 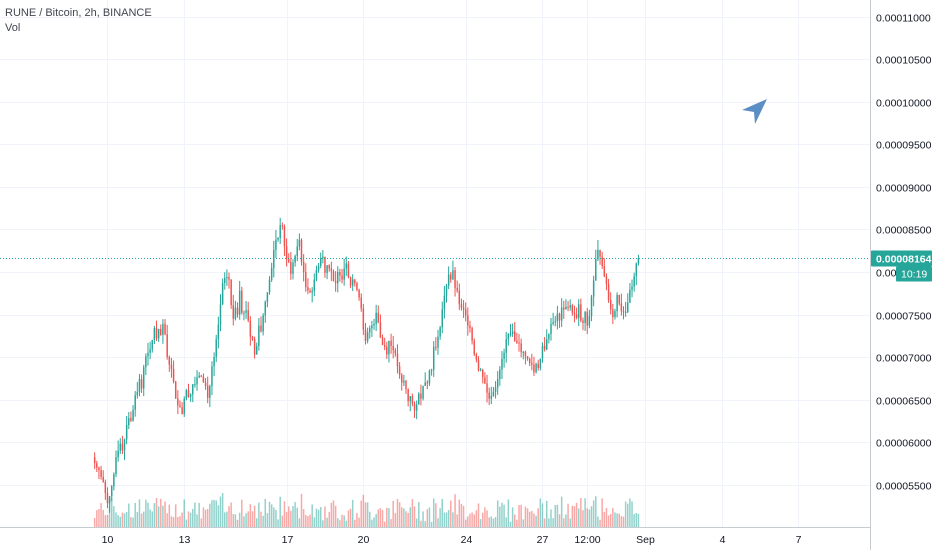 What do you see at coordinates (78, 13) in the screenshot?
I see `symbol-title: RUNE / Bitcoin, 2h, BINANCE` at bounding box center [78, 13].